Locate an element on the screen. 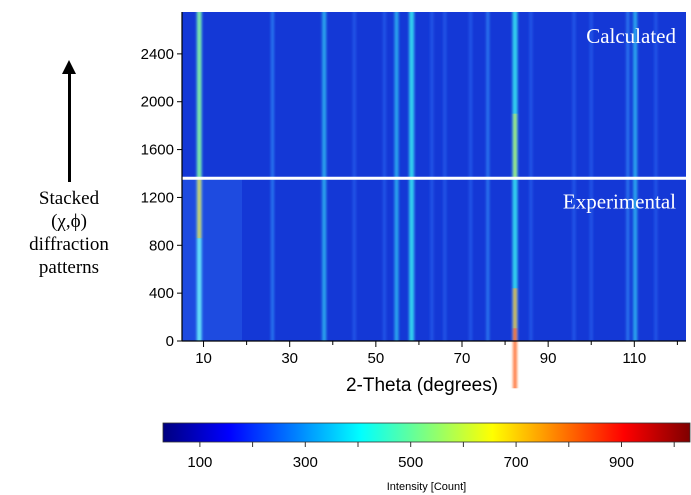 Image resolution: width=691 pixels, height=495 pixels. side-label-line-2: (χ,ϕ) is located at coordinates (69, 221).